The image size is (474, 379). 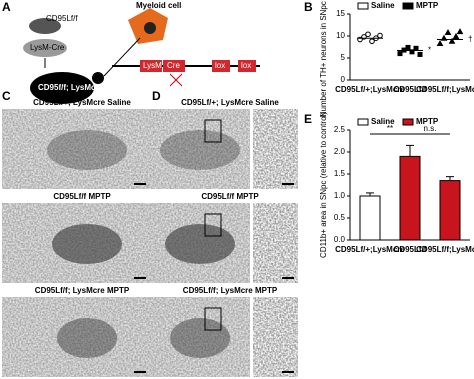 What do you see at coordinates (390, 128) in the screenshot?
I see `annotation: **` at bounding box center [390, 128].